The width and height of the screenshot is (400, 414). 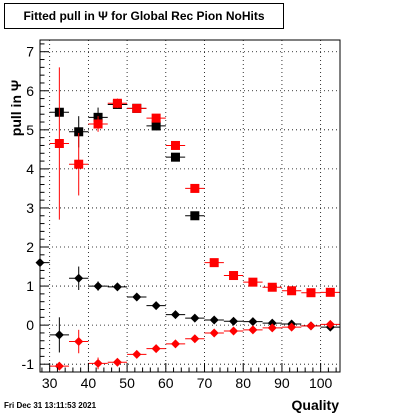 What do you see at coordinates (243, 383) in the screenshot?
I see `x-tick-label: 80` at bounding box center [243, 383].